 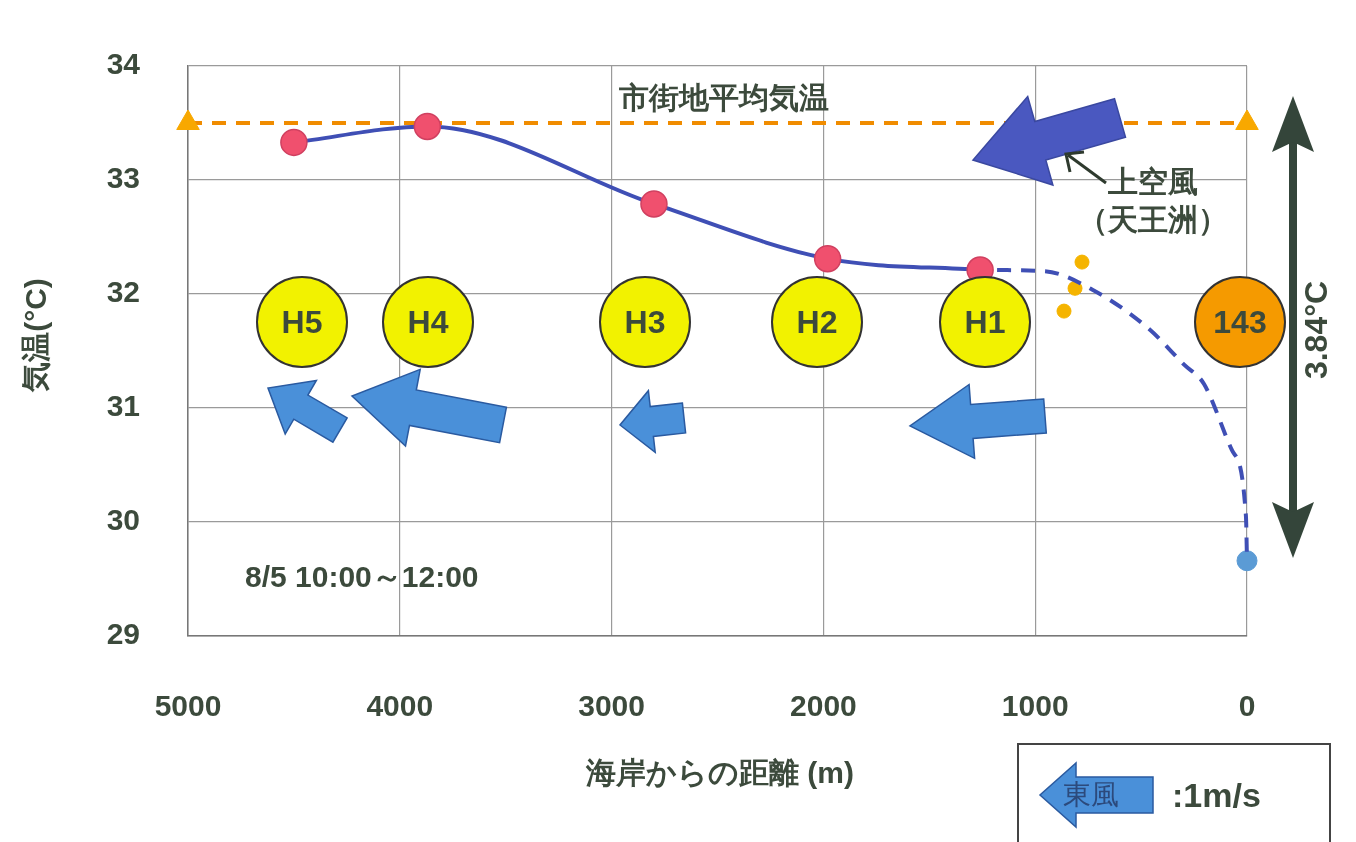 I want to click on annotation: （天王洲）, so click(x=1153, y=219).